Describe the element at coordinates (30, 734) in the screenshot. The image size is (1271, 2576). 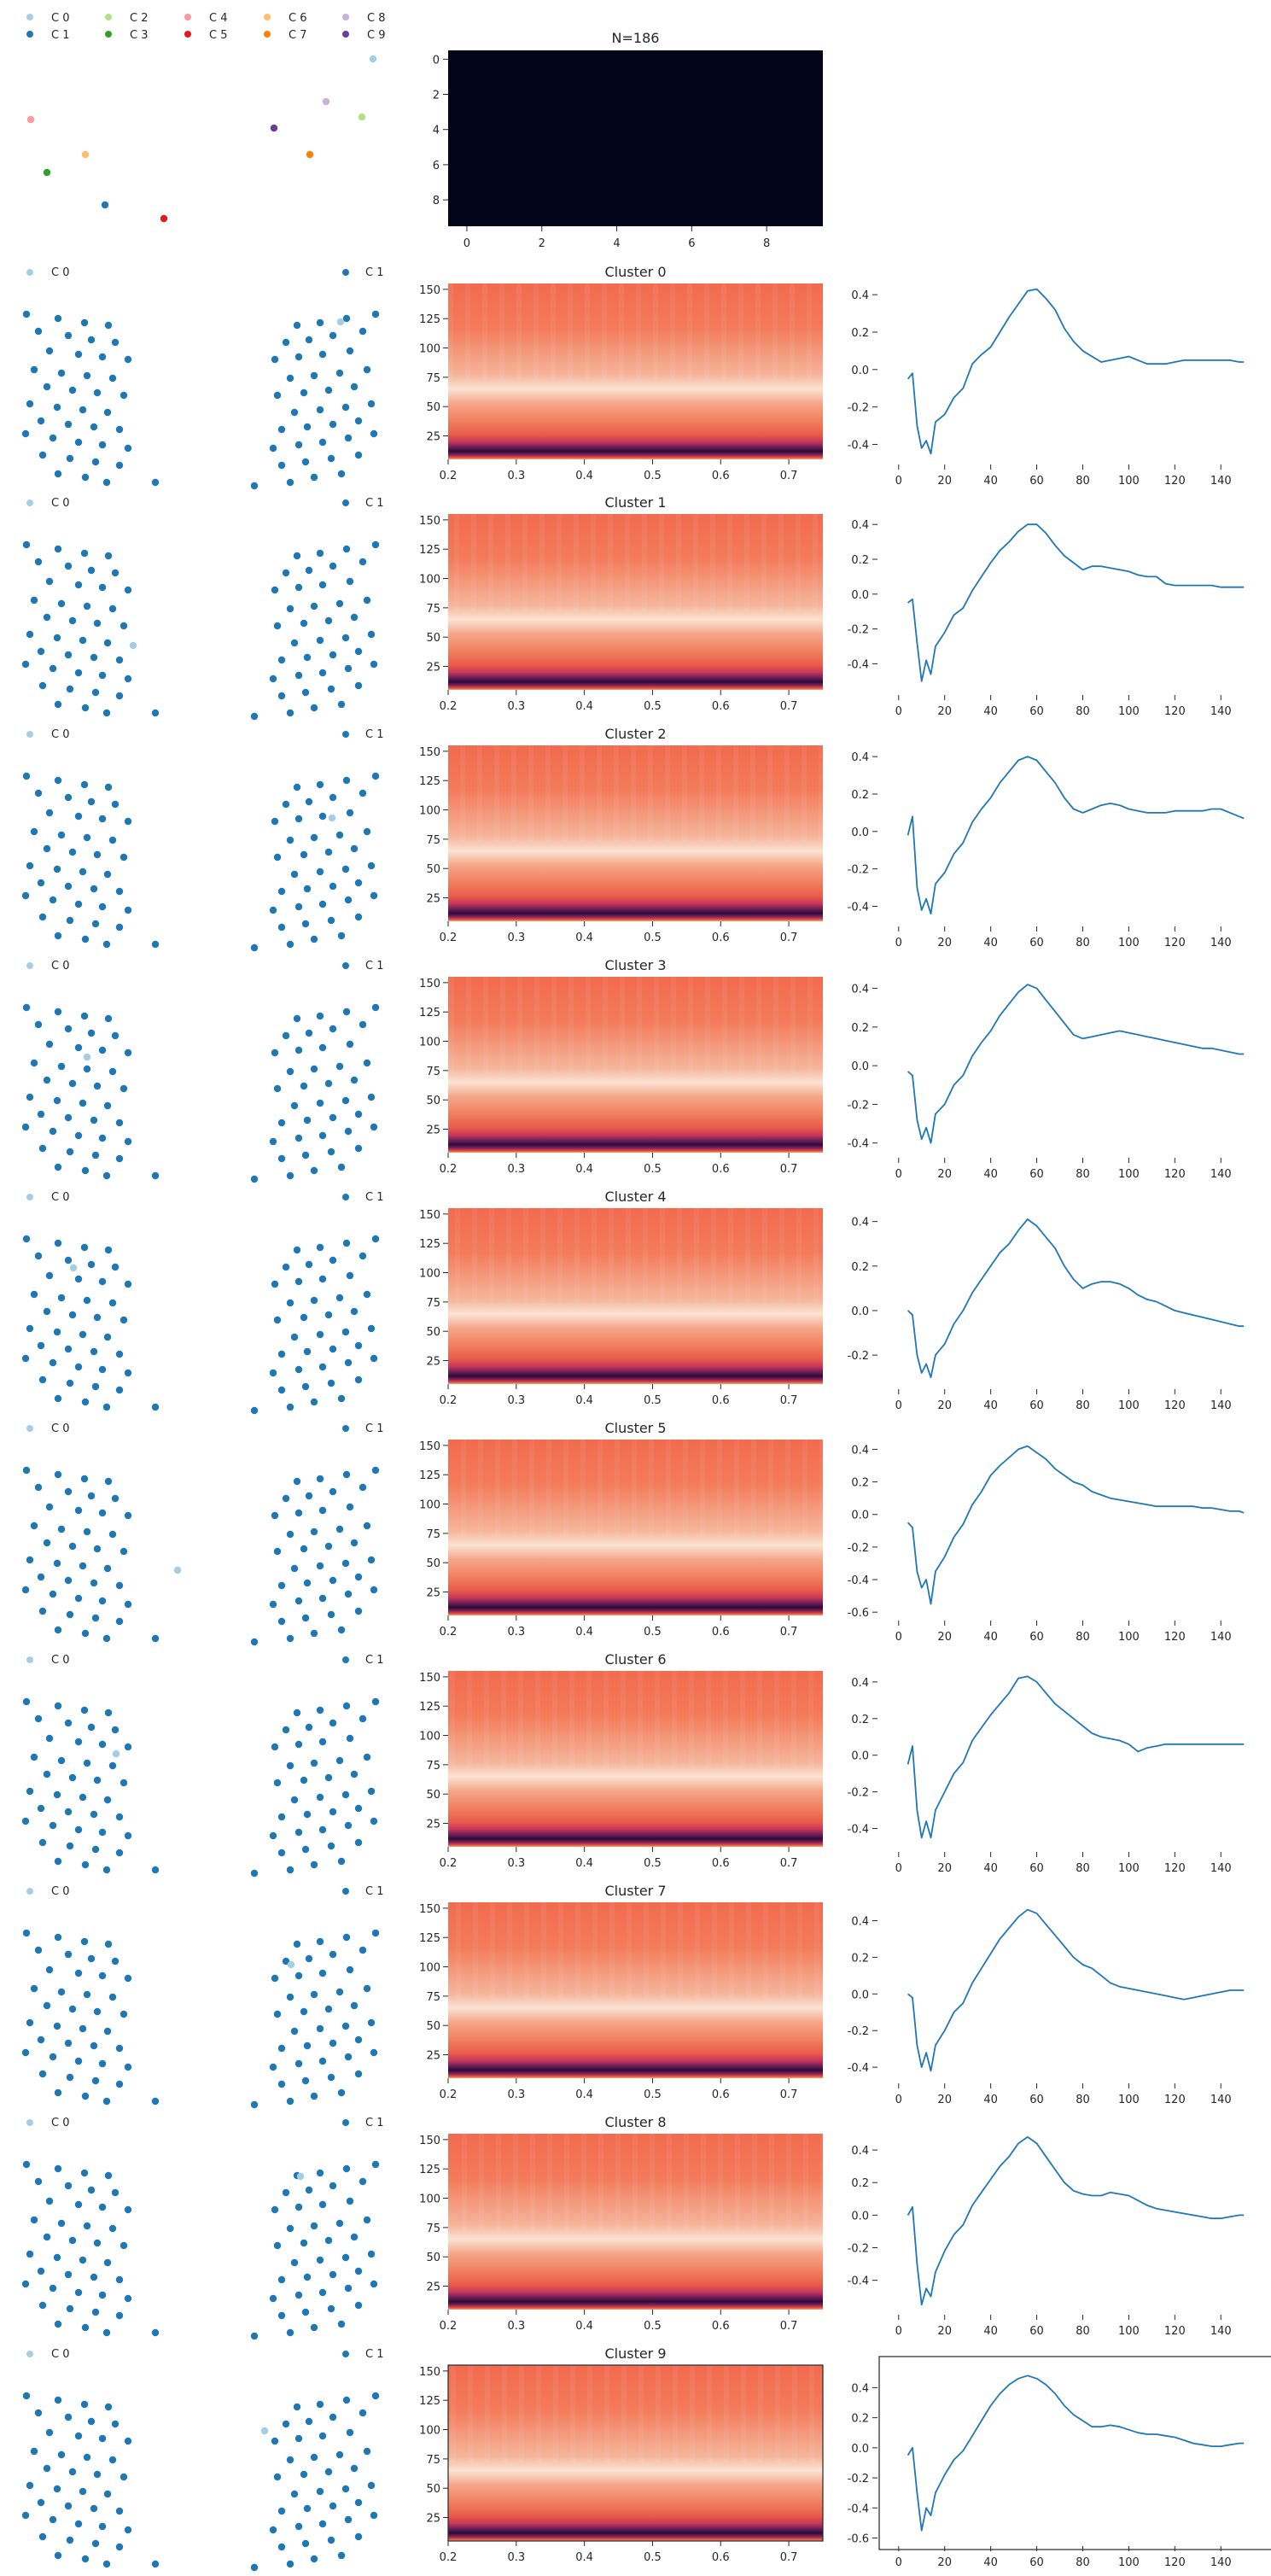
I see `cluster-legend-c0-marker` at that location.